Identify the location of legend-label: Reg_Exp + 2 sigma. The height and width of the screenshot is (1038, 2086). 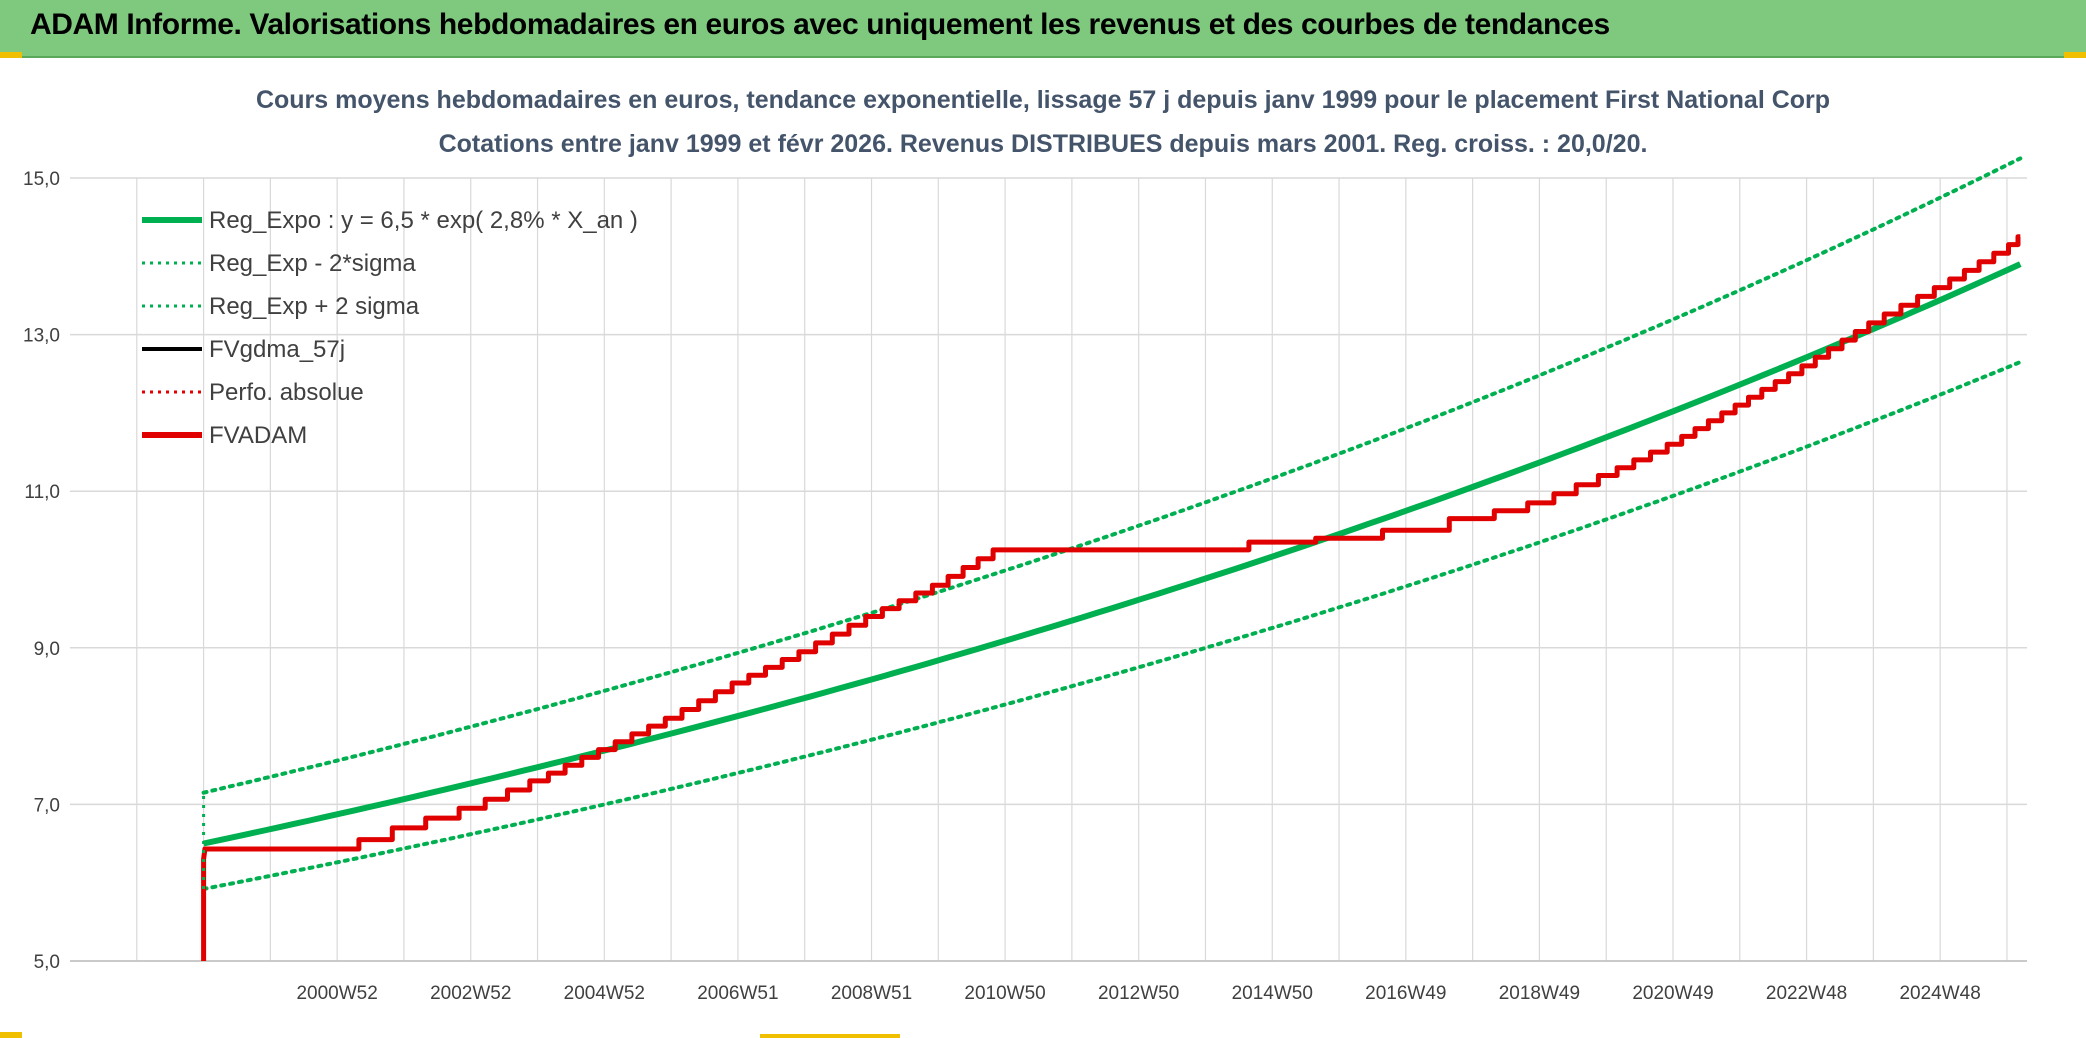
(314, 306).